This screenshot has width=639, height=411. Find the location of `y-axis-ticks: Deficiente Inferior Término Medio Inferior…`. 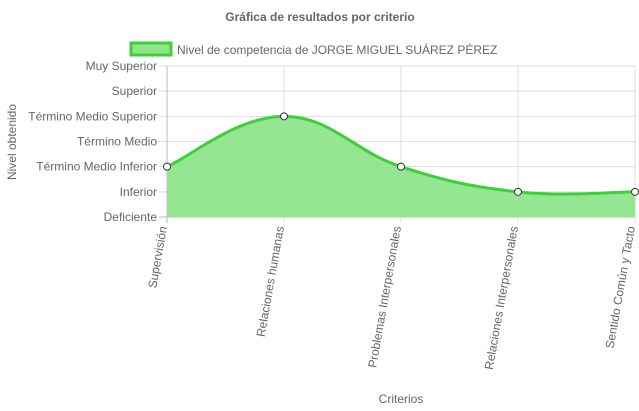

y-axis-ticks: Deficiente Inferior Término Medio Inferior… is located at coordinates (92, 141).